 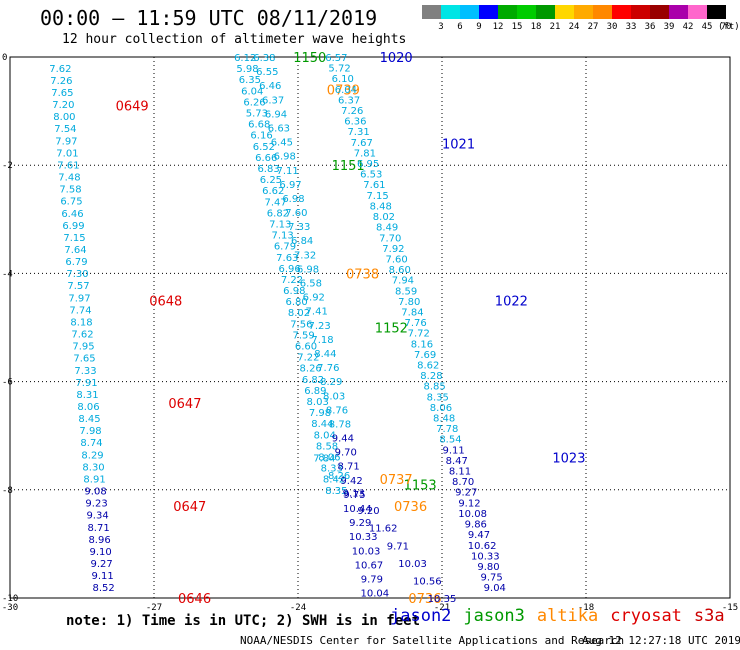 What do you see at coordinates (400, 270) in the screenshot?
I see `swh-value: 8.60` at bounding box center [400, 270].